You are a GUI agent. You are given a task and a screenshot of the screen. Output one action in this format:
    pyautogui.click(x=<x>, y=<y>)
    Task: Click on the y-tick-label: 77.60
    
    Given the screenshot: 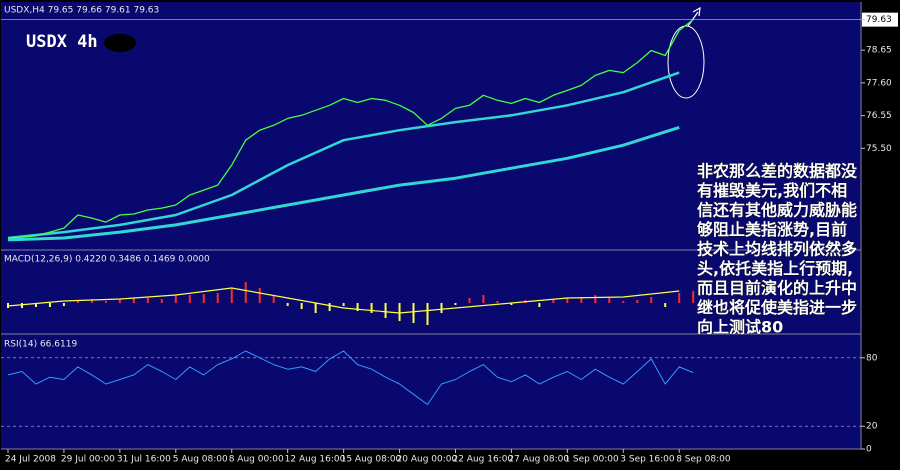 What is the action you would take?
    pyautogui.click(x=879, y=83)
    